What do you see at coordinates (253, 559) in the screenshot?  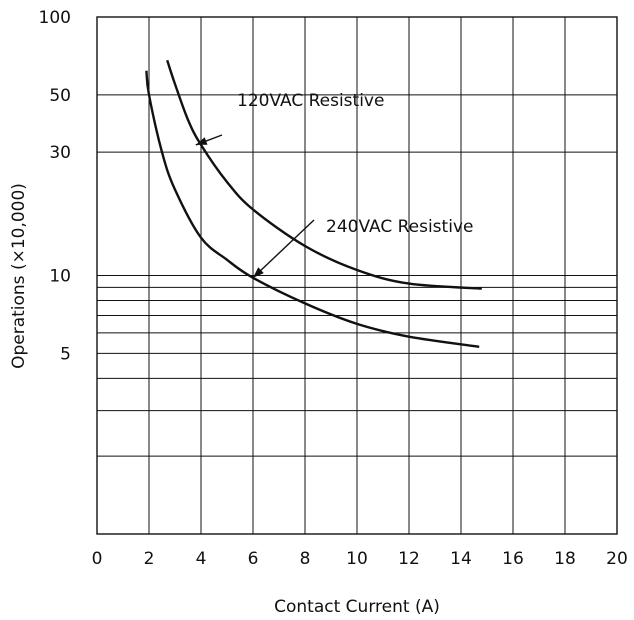 I see `x-tick-label: 6` at bounding box center [253, 559].